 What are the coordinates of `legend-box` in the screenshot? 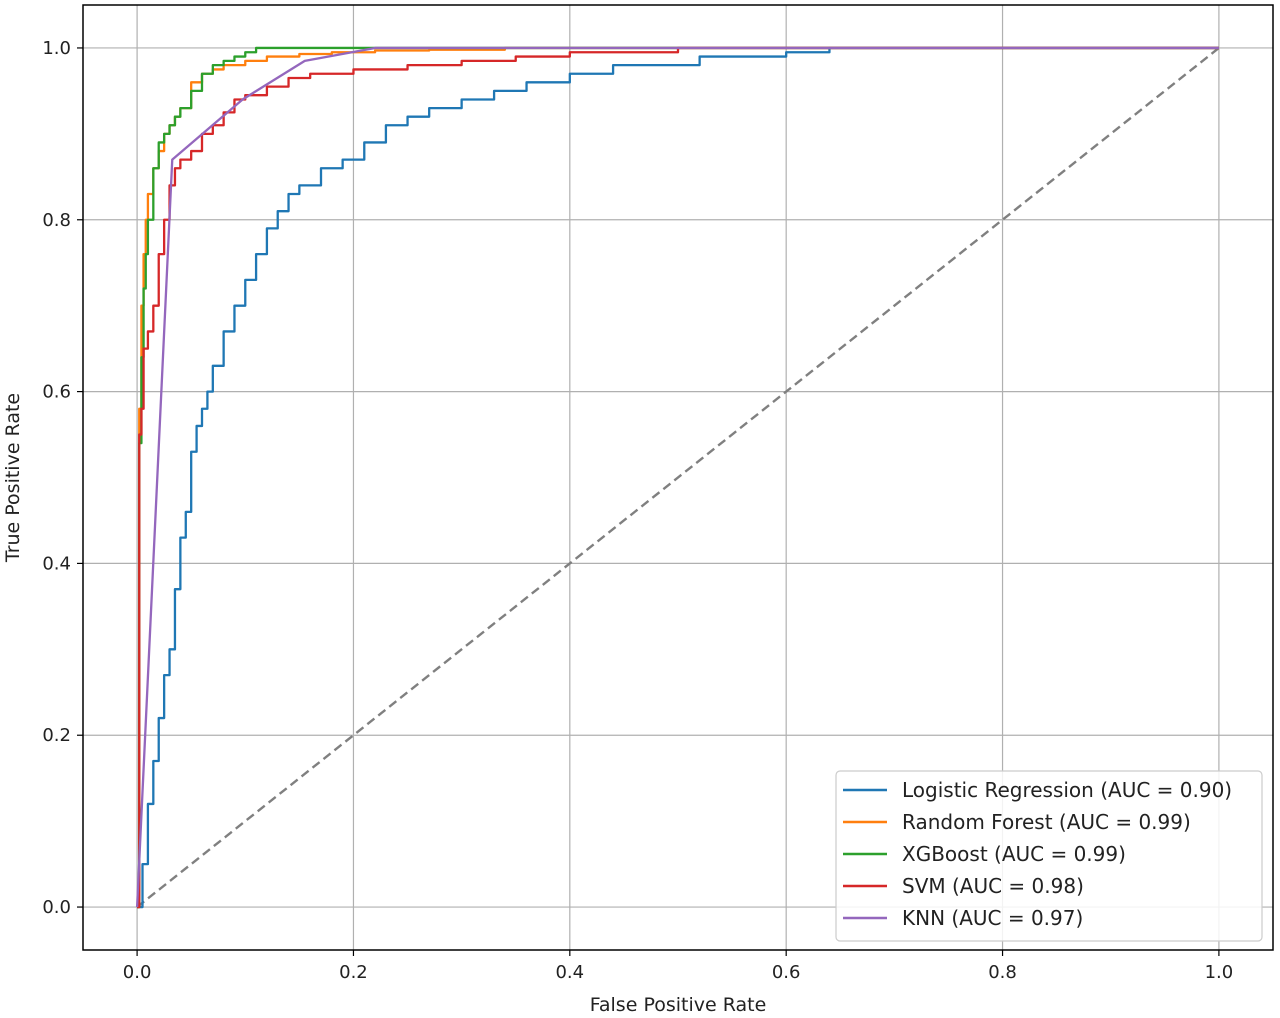 It's located at (1049, 856).